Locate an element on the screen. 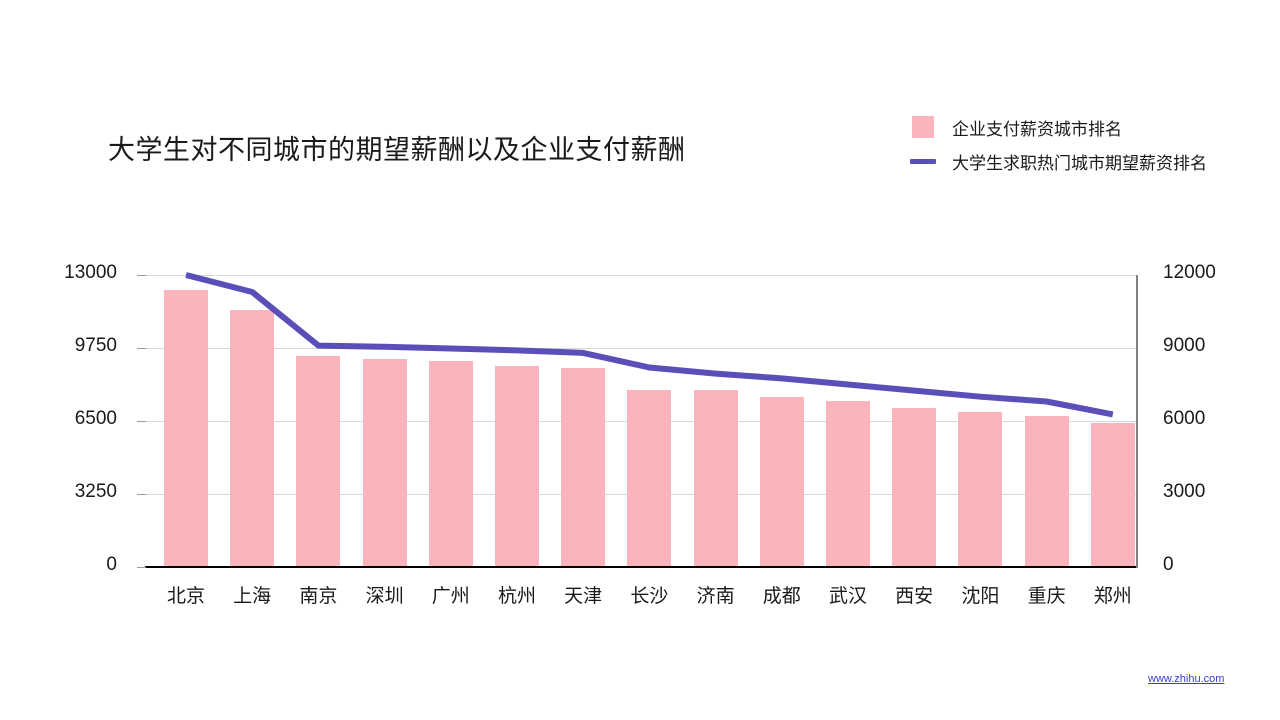 The height and width of the screenshot is (720, 1280). x-axis-tick-label: 长沙 is located at coordinates (649, 596).